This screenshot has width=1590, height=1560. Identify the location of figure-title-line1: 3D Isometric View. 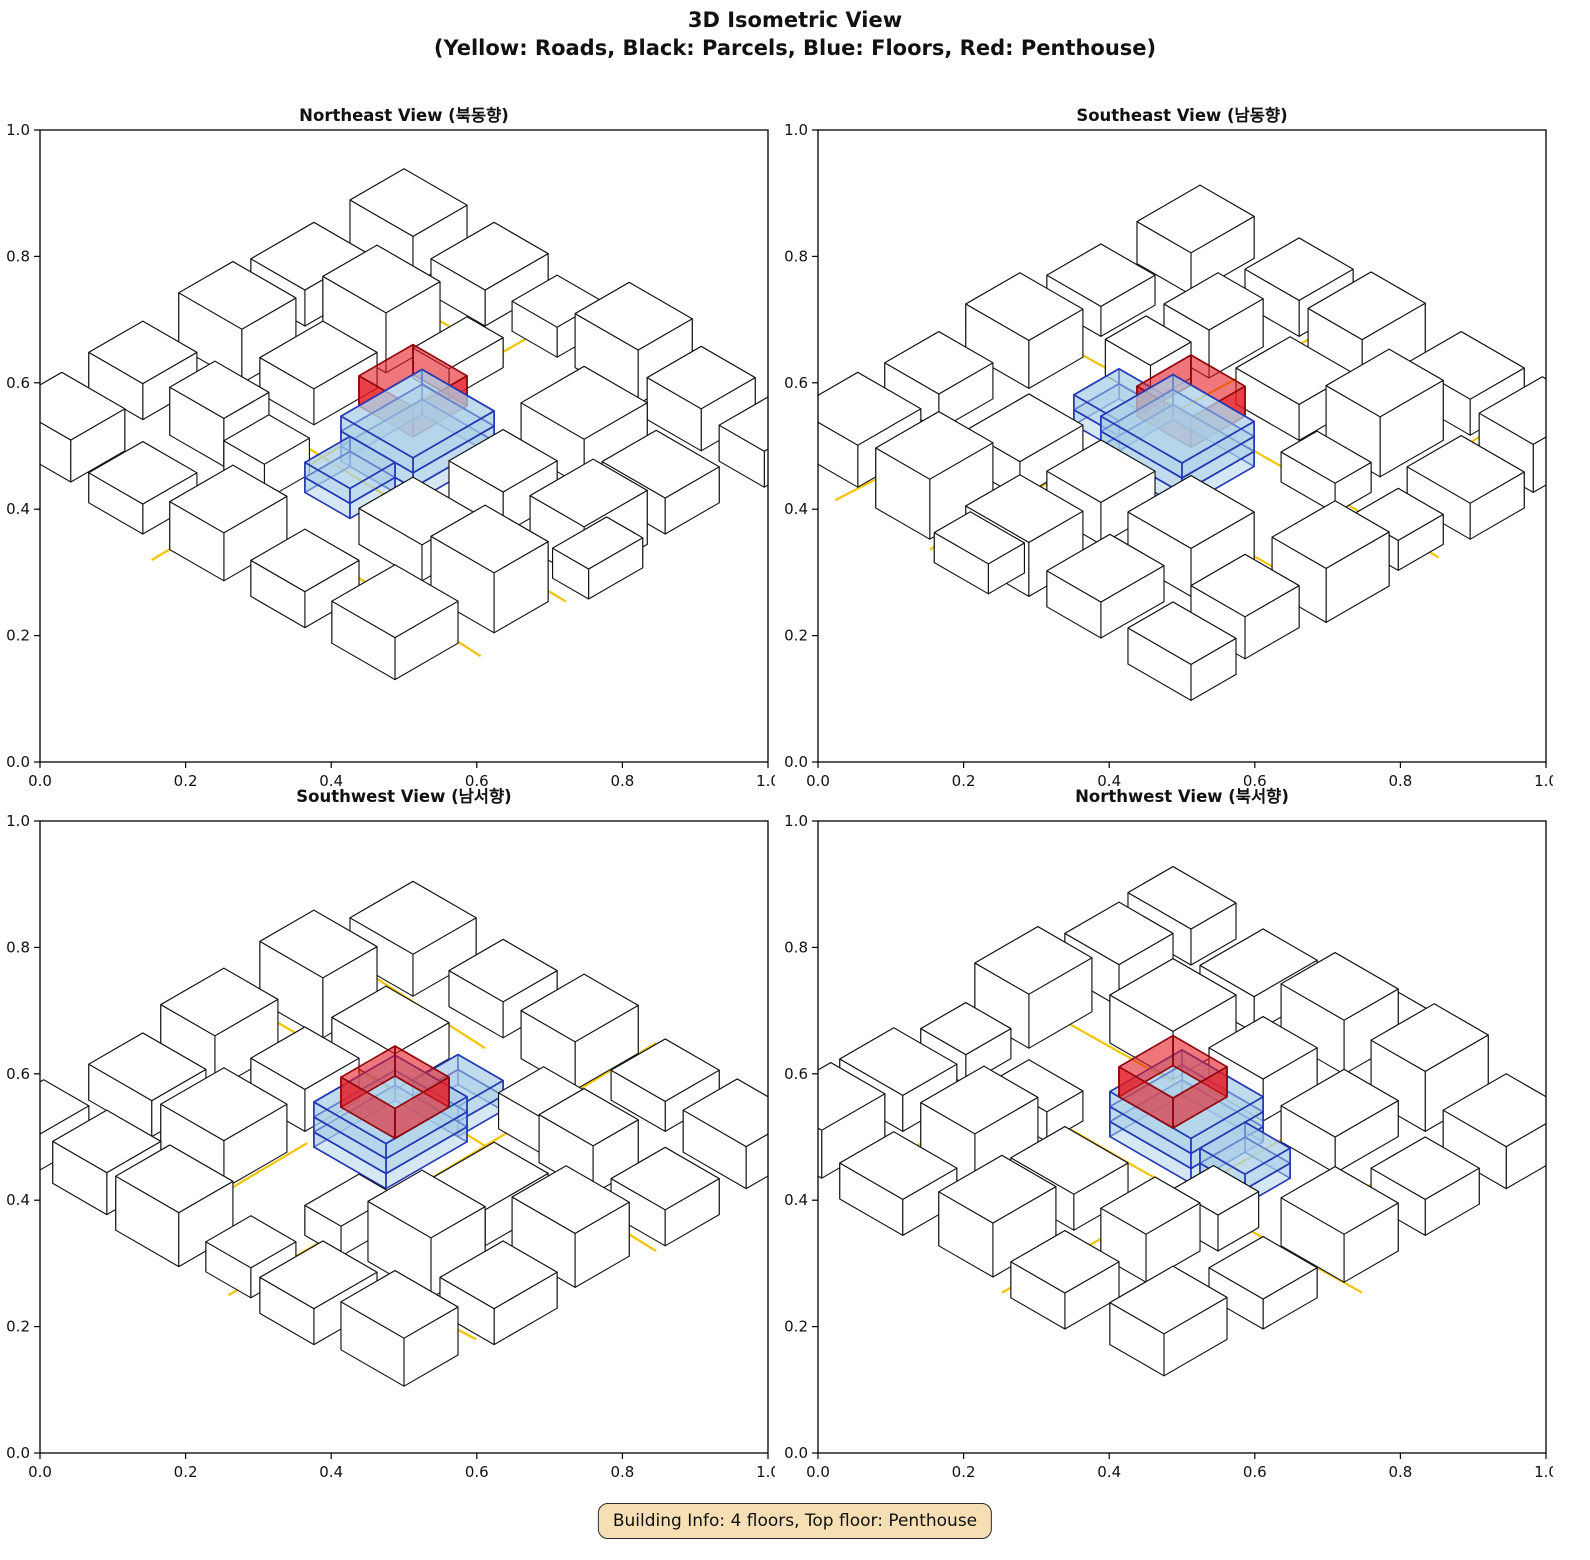
(795, 20).